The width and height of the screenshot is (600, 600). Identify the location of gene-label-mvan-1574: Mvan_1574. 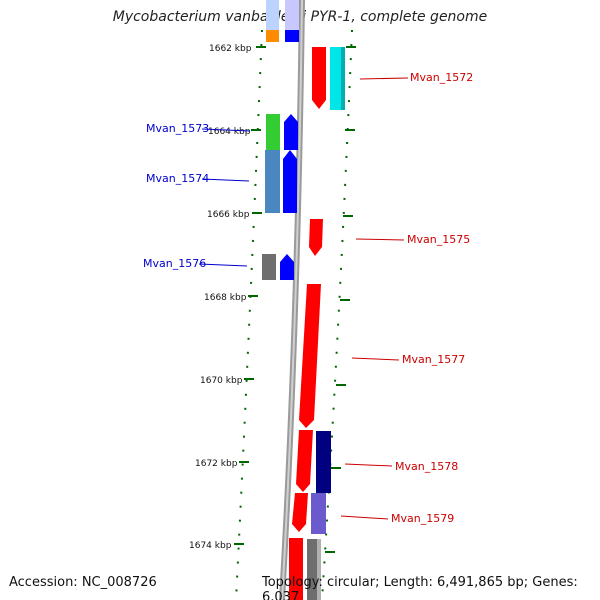
(177, 178).